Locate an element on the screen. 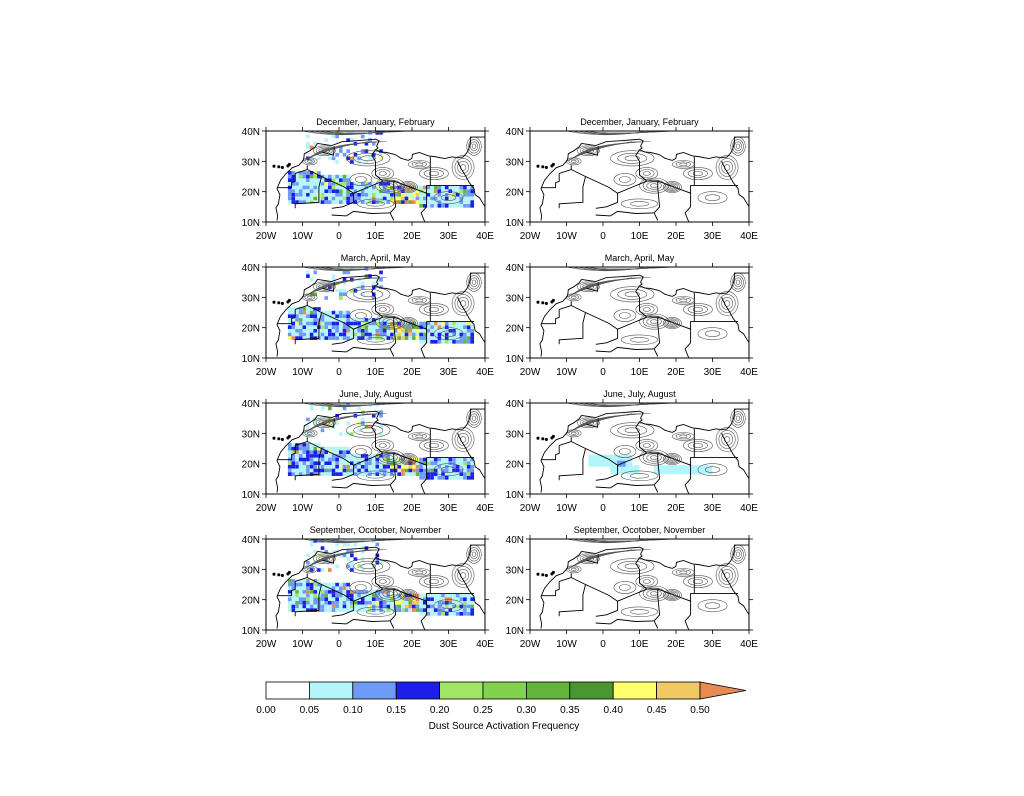 The image size is (1024, 796). longitude-tick-label: 40E is located at coordinates (749, 508).